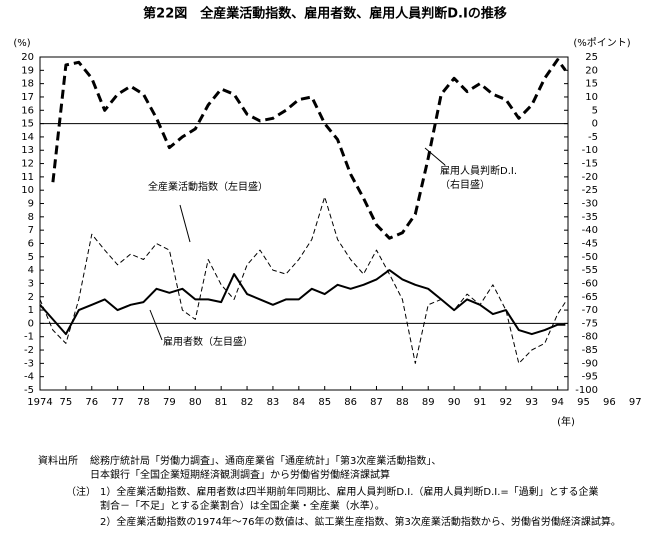  I want to click on x-tick-label: 79, so click(169, 402).